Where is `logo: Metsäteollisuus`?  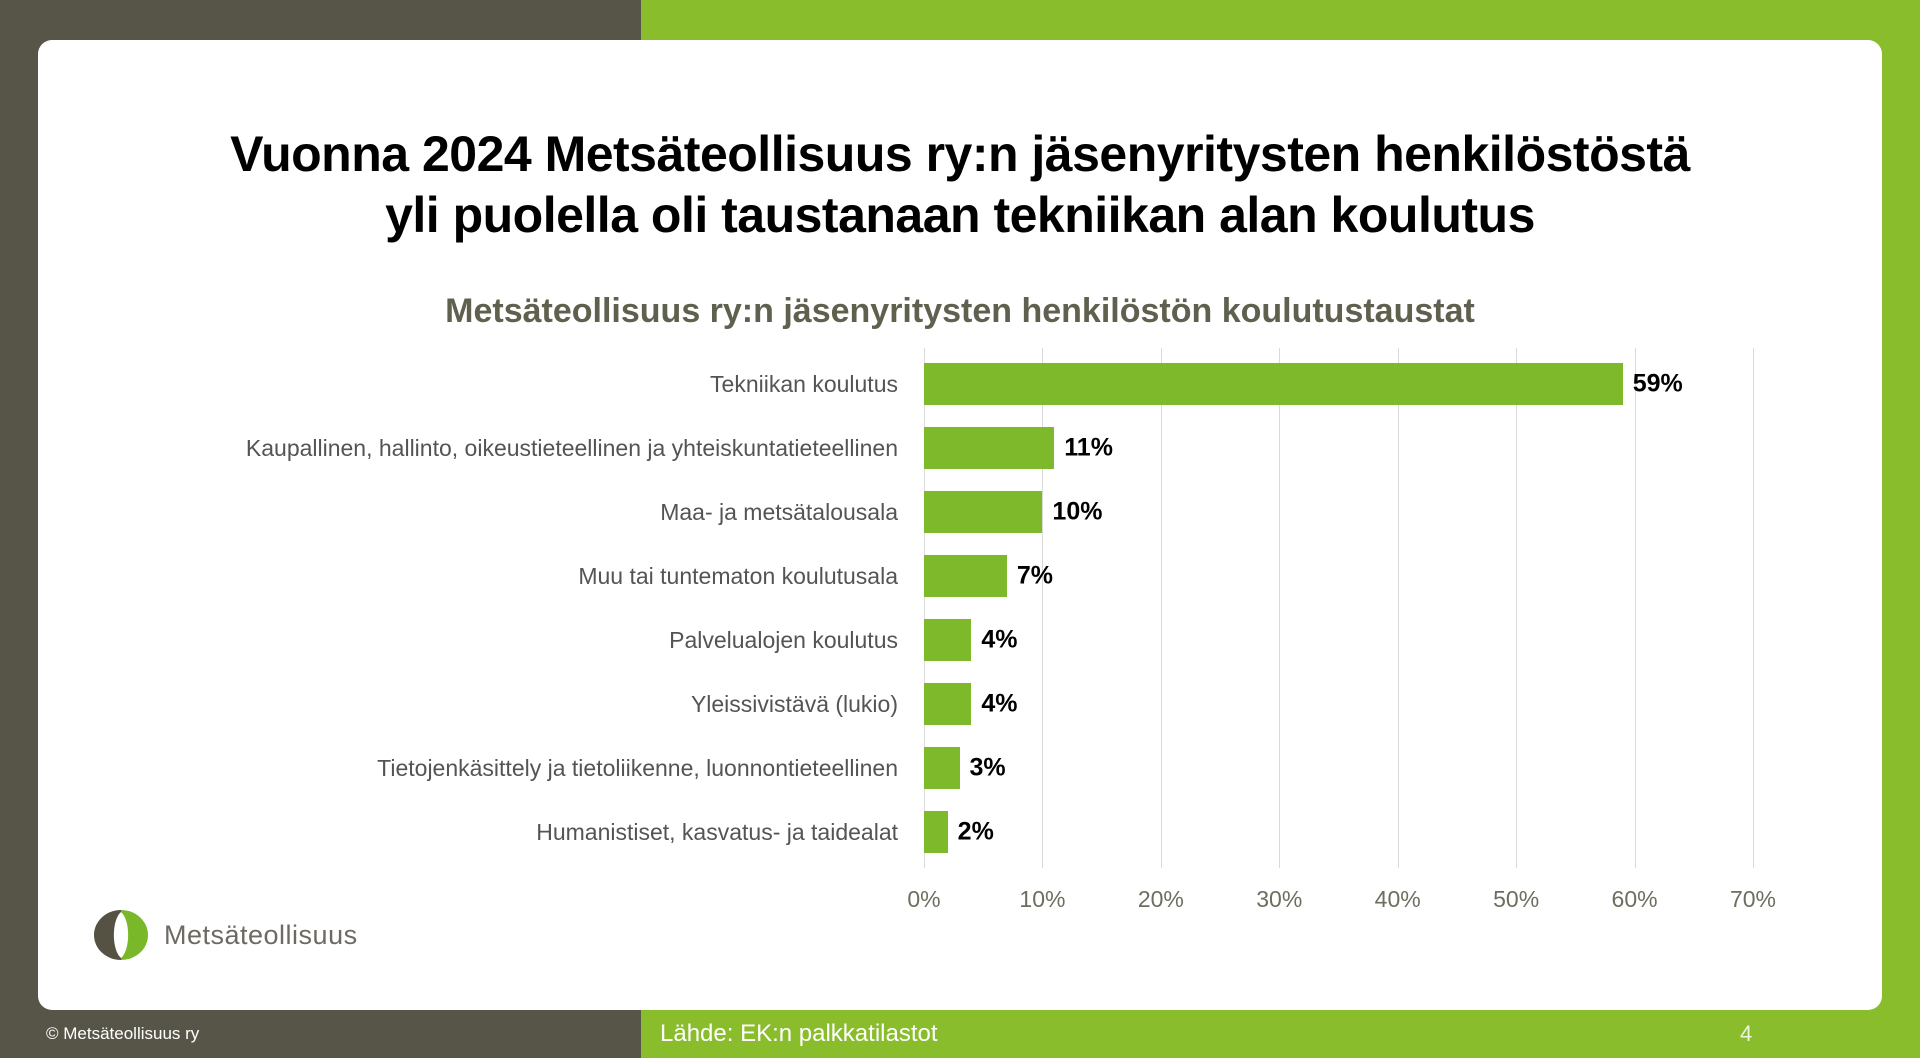
logo: Metsäteollisuus is located at coordinates (226, 935).